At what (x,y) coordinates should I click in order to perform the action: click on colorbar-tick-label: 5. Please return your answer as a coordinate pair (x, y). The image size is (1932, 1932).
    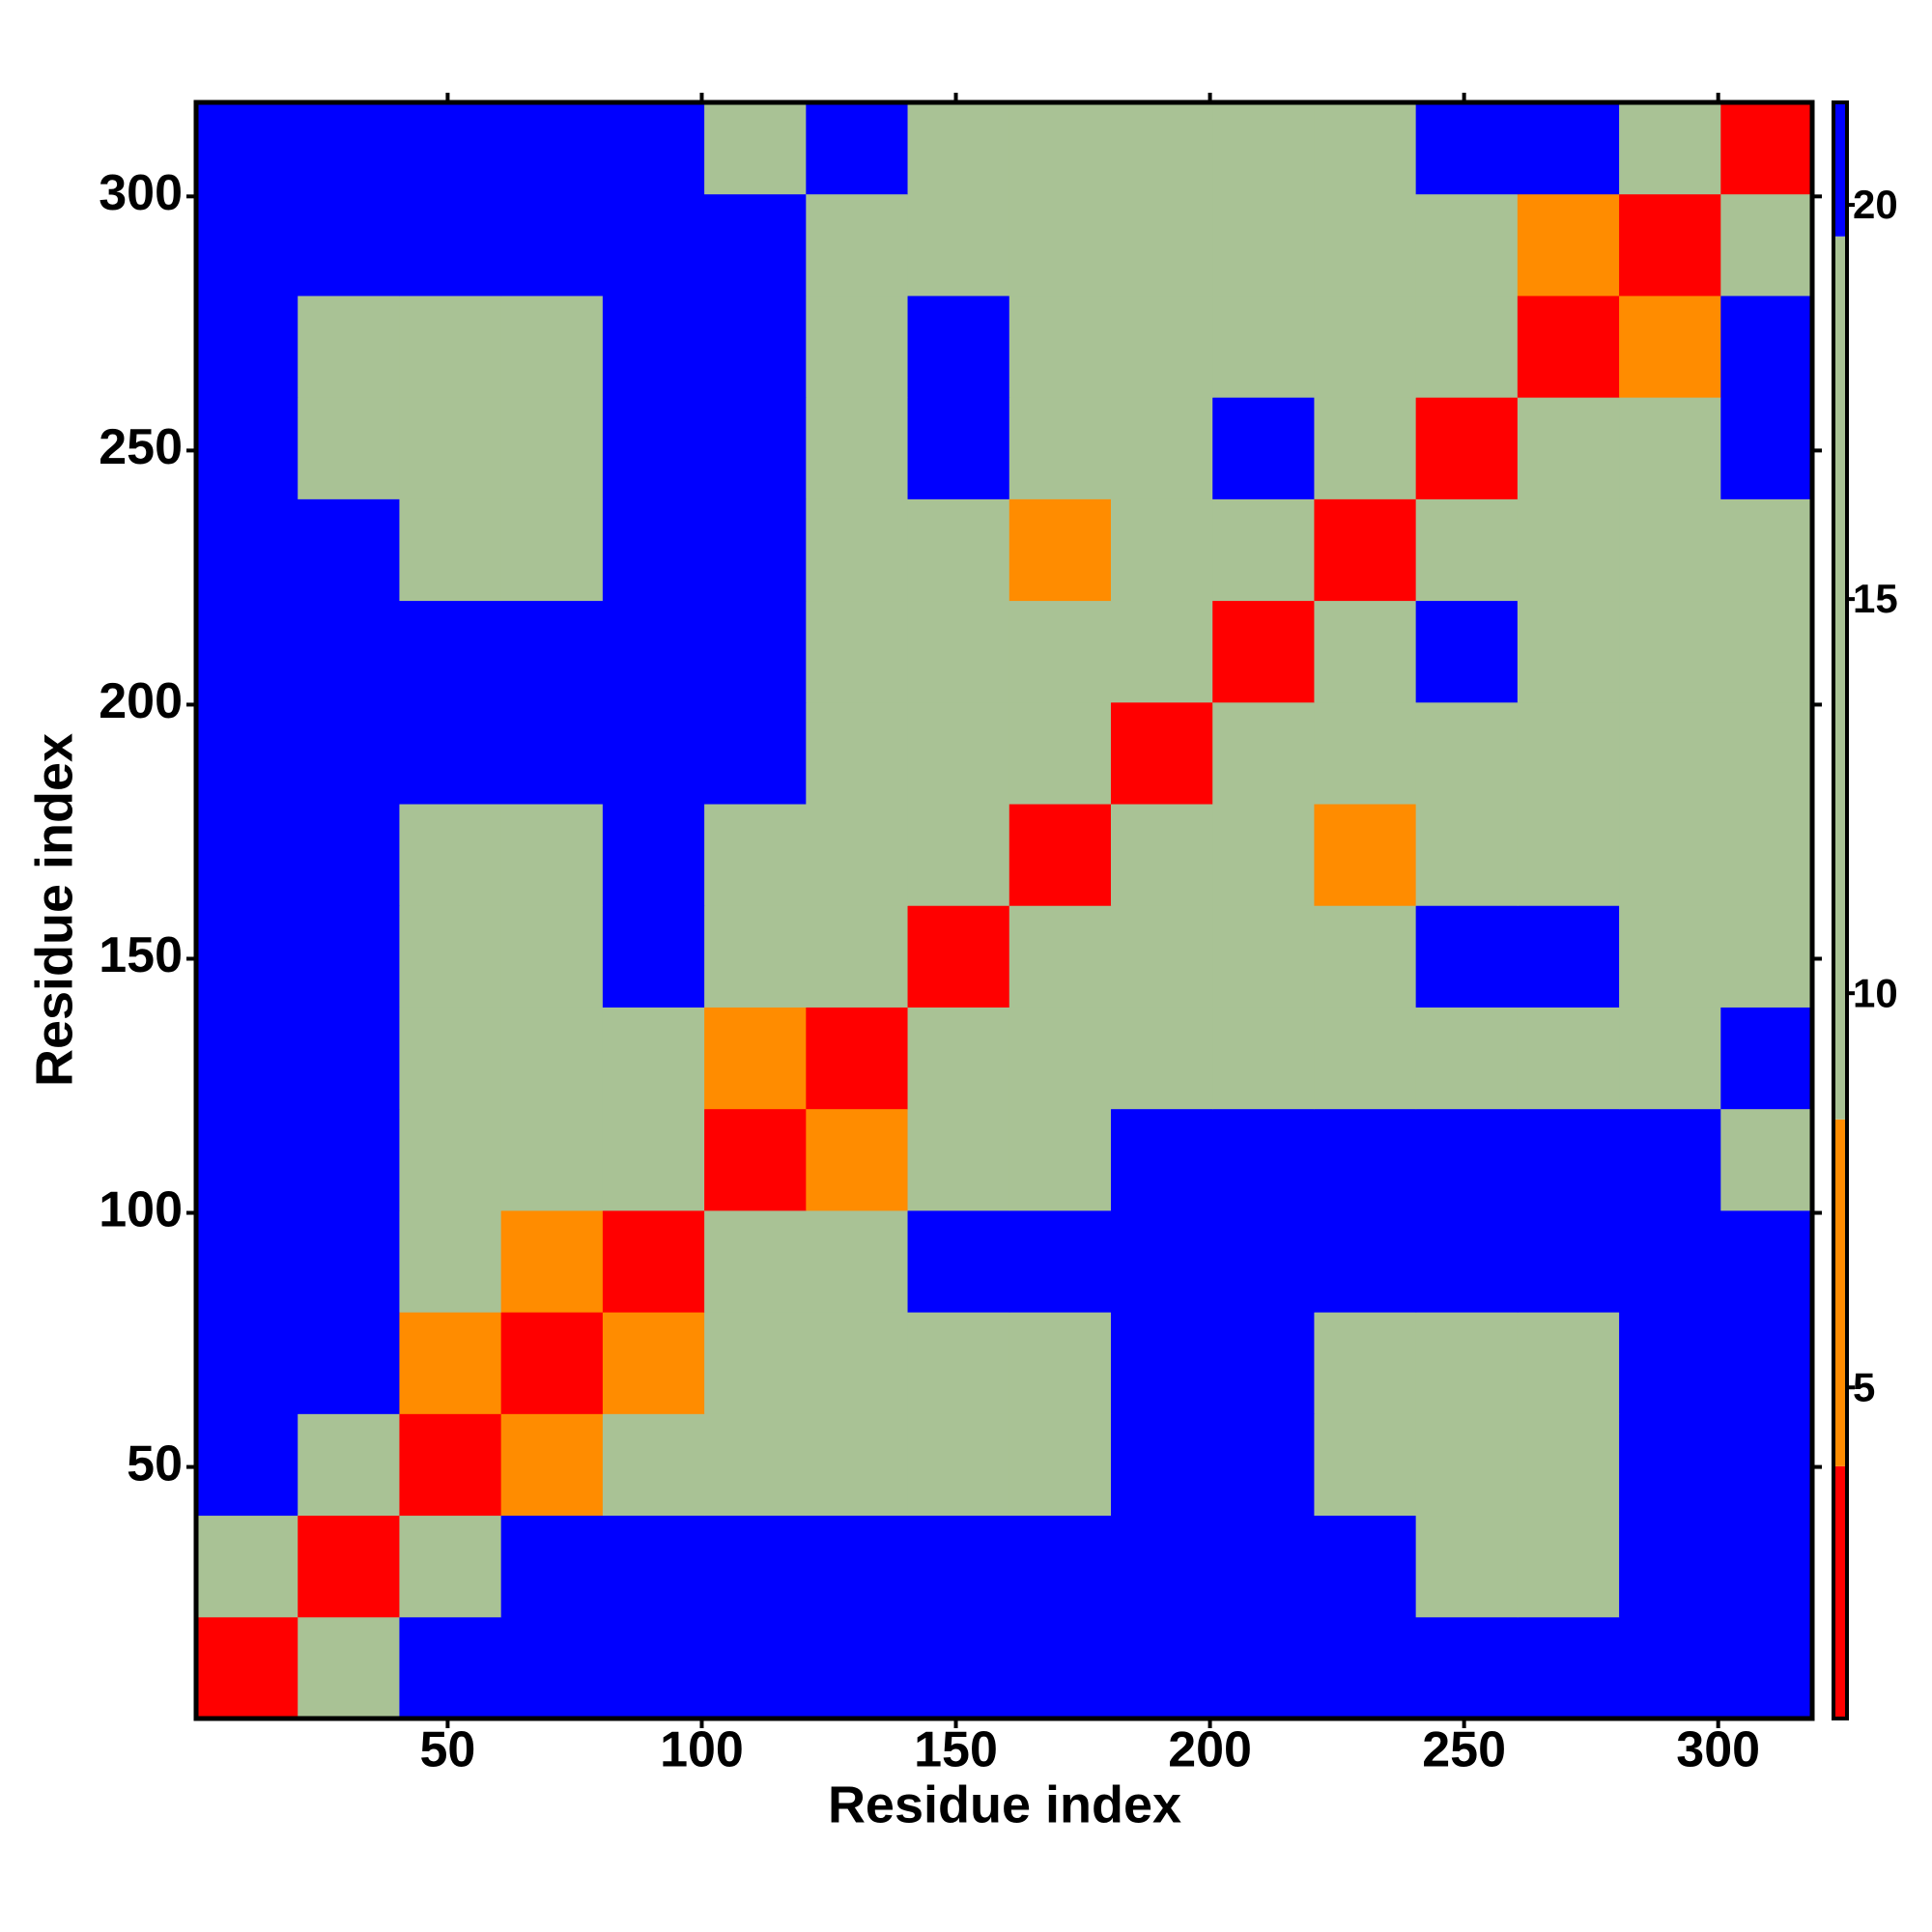
    Looking at the image, I should click on (1864, 1386).